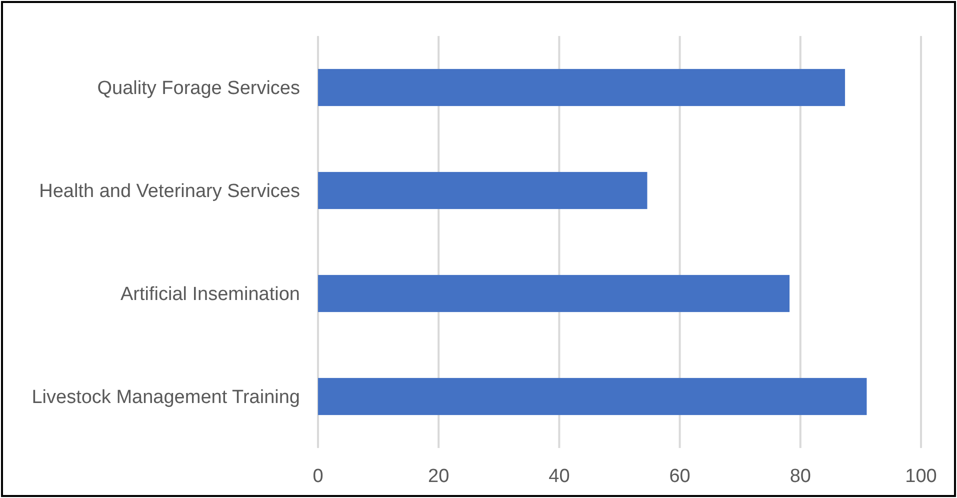  Describe the element at coordinates (169, 191) in the screenshot. I see `y-tick-label: Health and Veterinary Services` at that location.